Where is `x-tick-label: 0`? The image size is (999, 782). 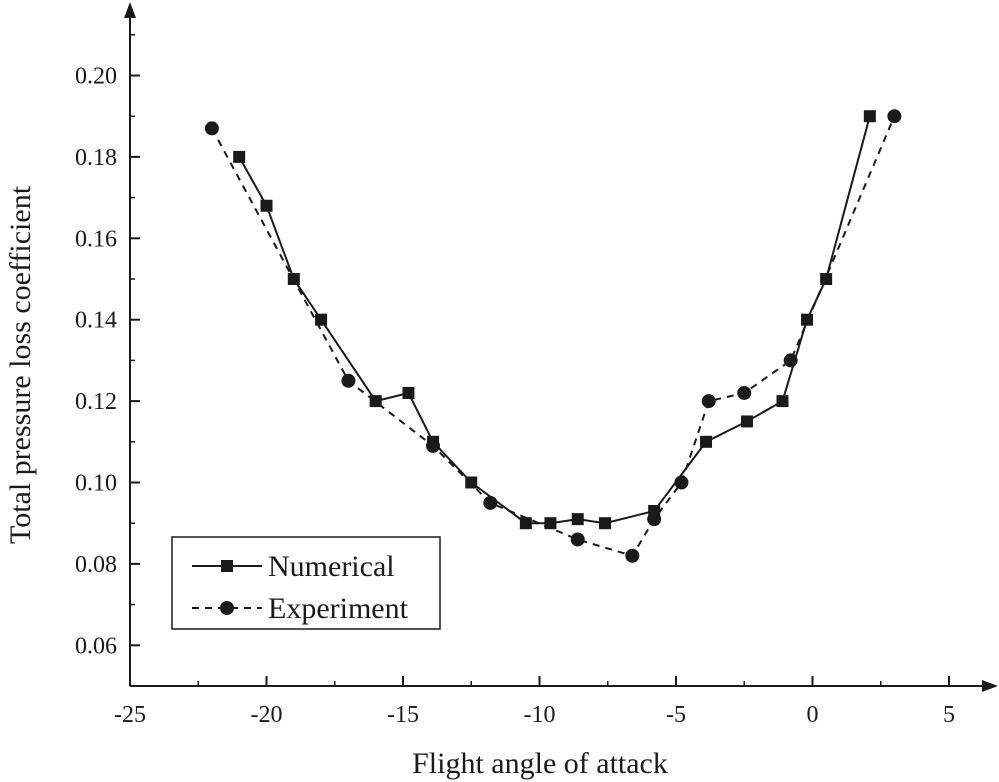
x-tick-label: 0 is located at coordinates (813, 715).